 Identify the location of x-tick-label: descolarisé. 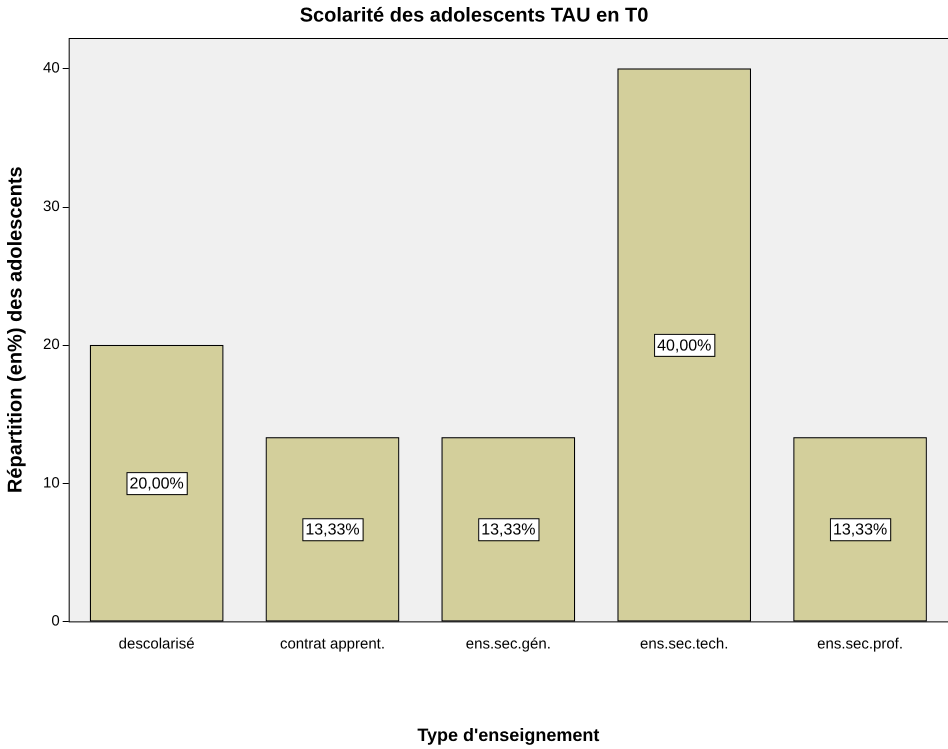
(156, 644).